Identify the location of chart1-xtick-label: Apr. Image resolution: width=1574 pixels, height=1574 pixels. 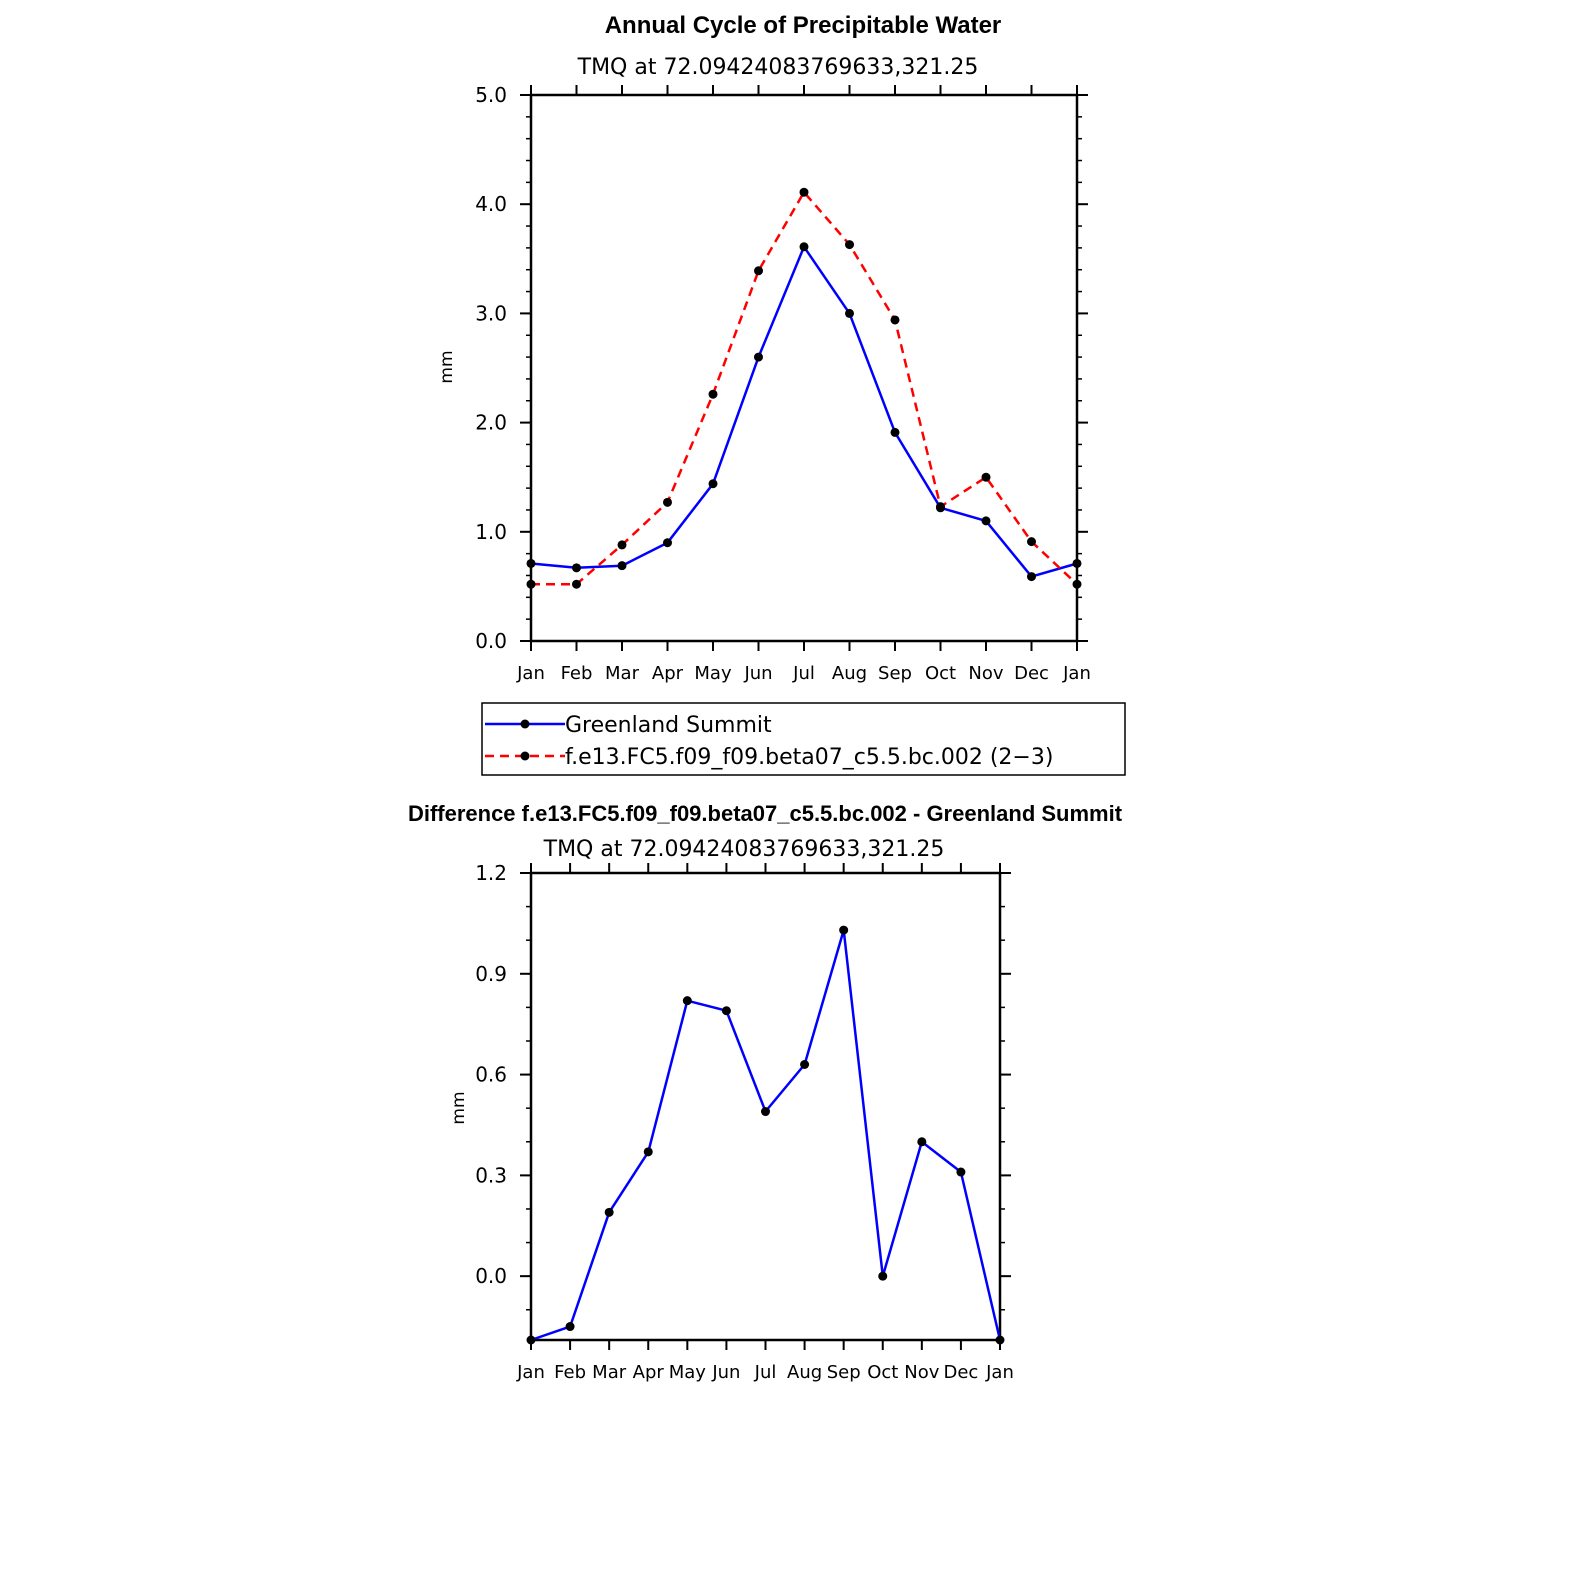
(668, 673).